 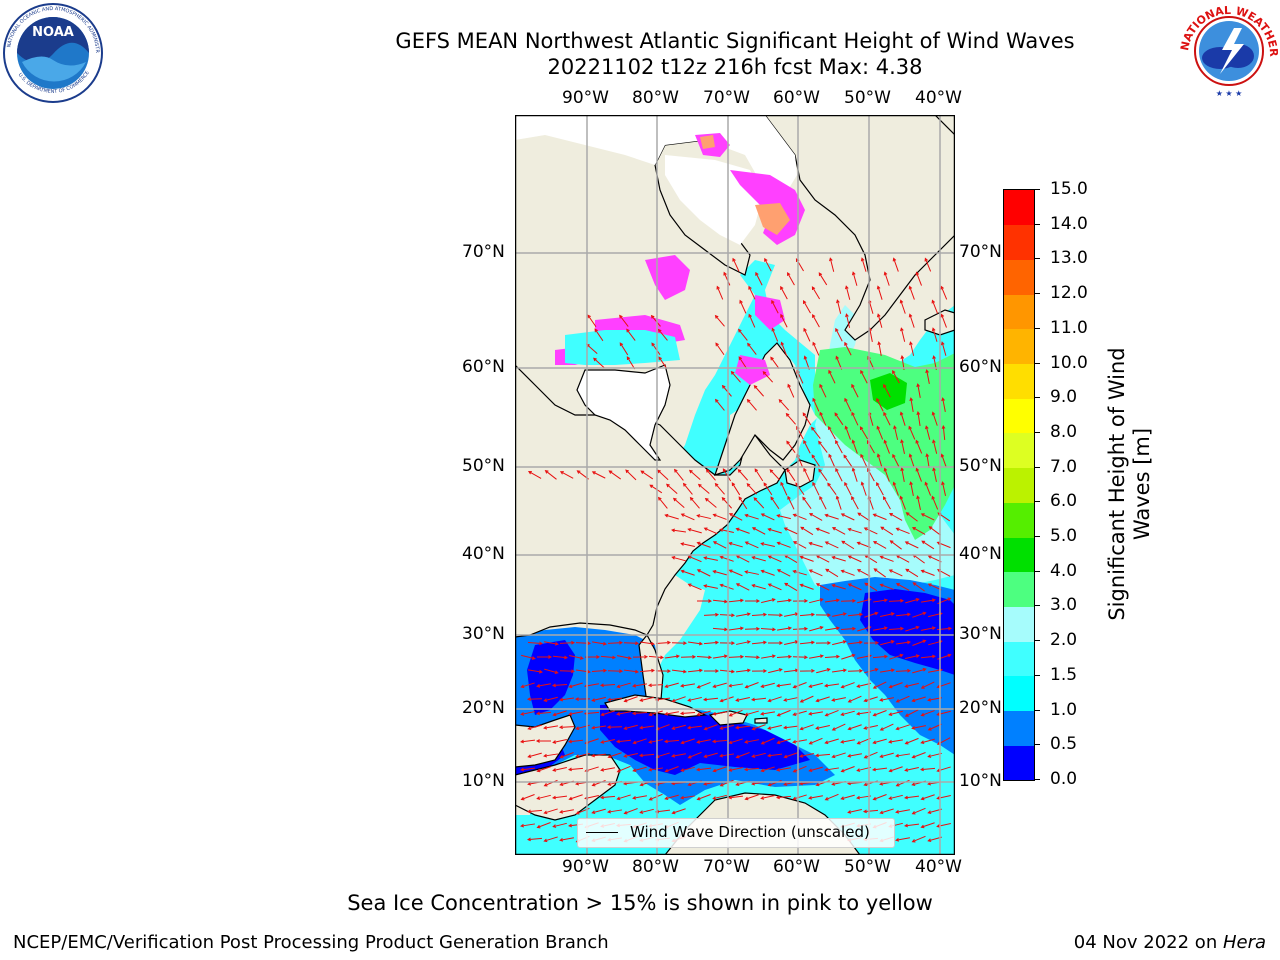 What do you see at coordinates (483, 466) in the screenshot?
I see `lat-label-left-50n: 50°N` at bounding box center [483, 466].